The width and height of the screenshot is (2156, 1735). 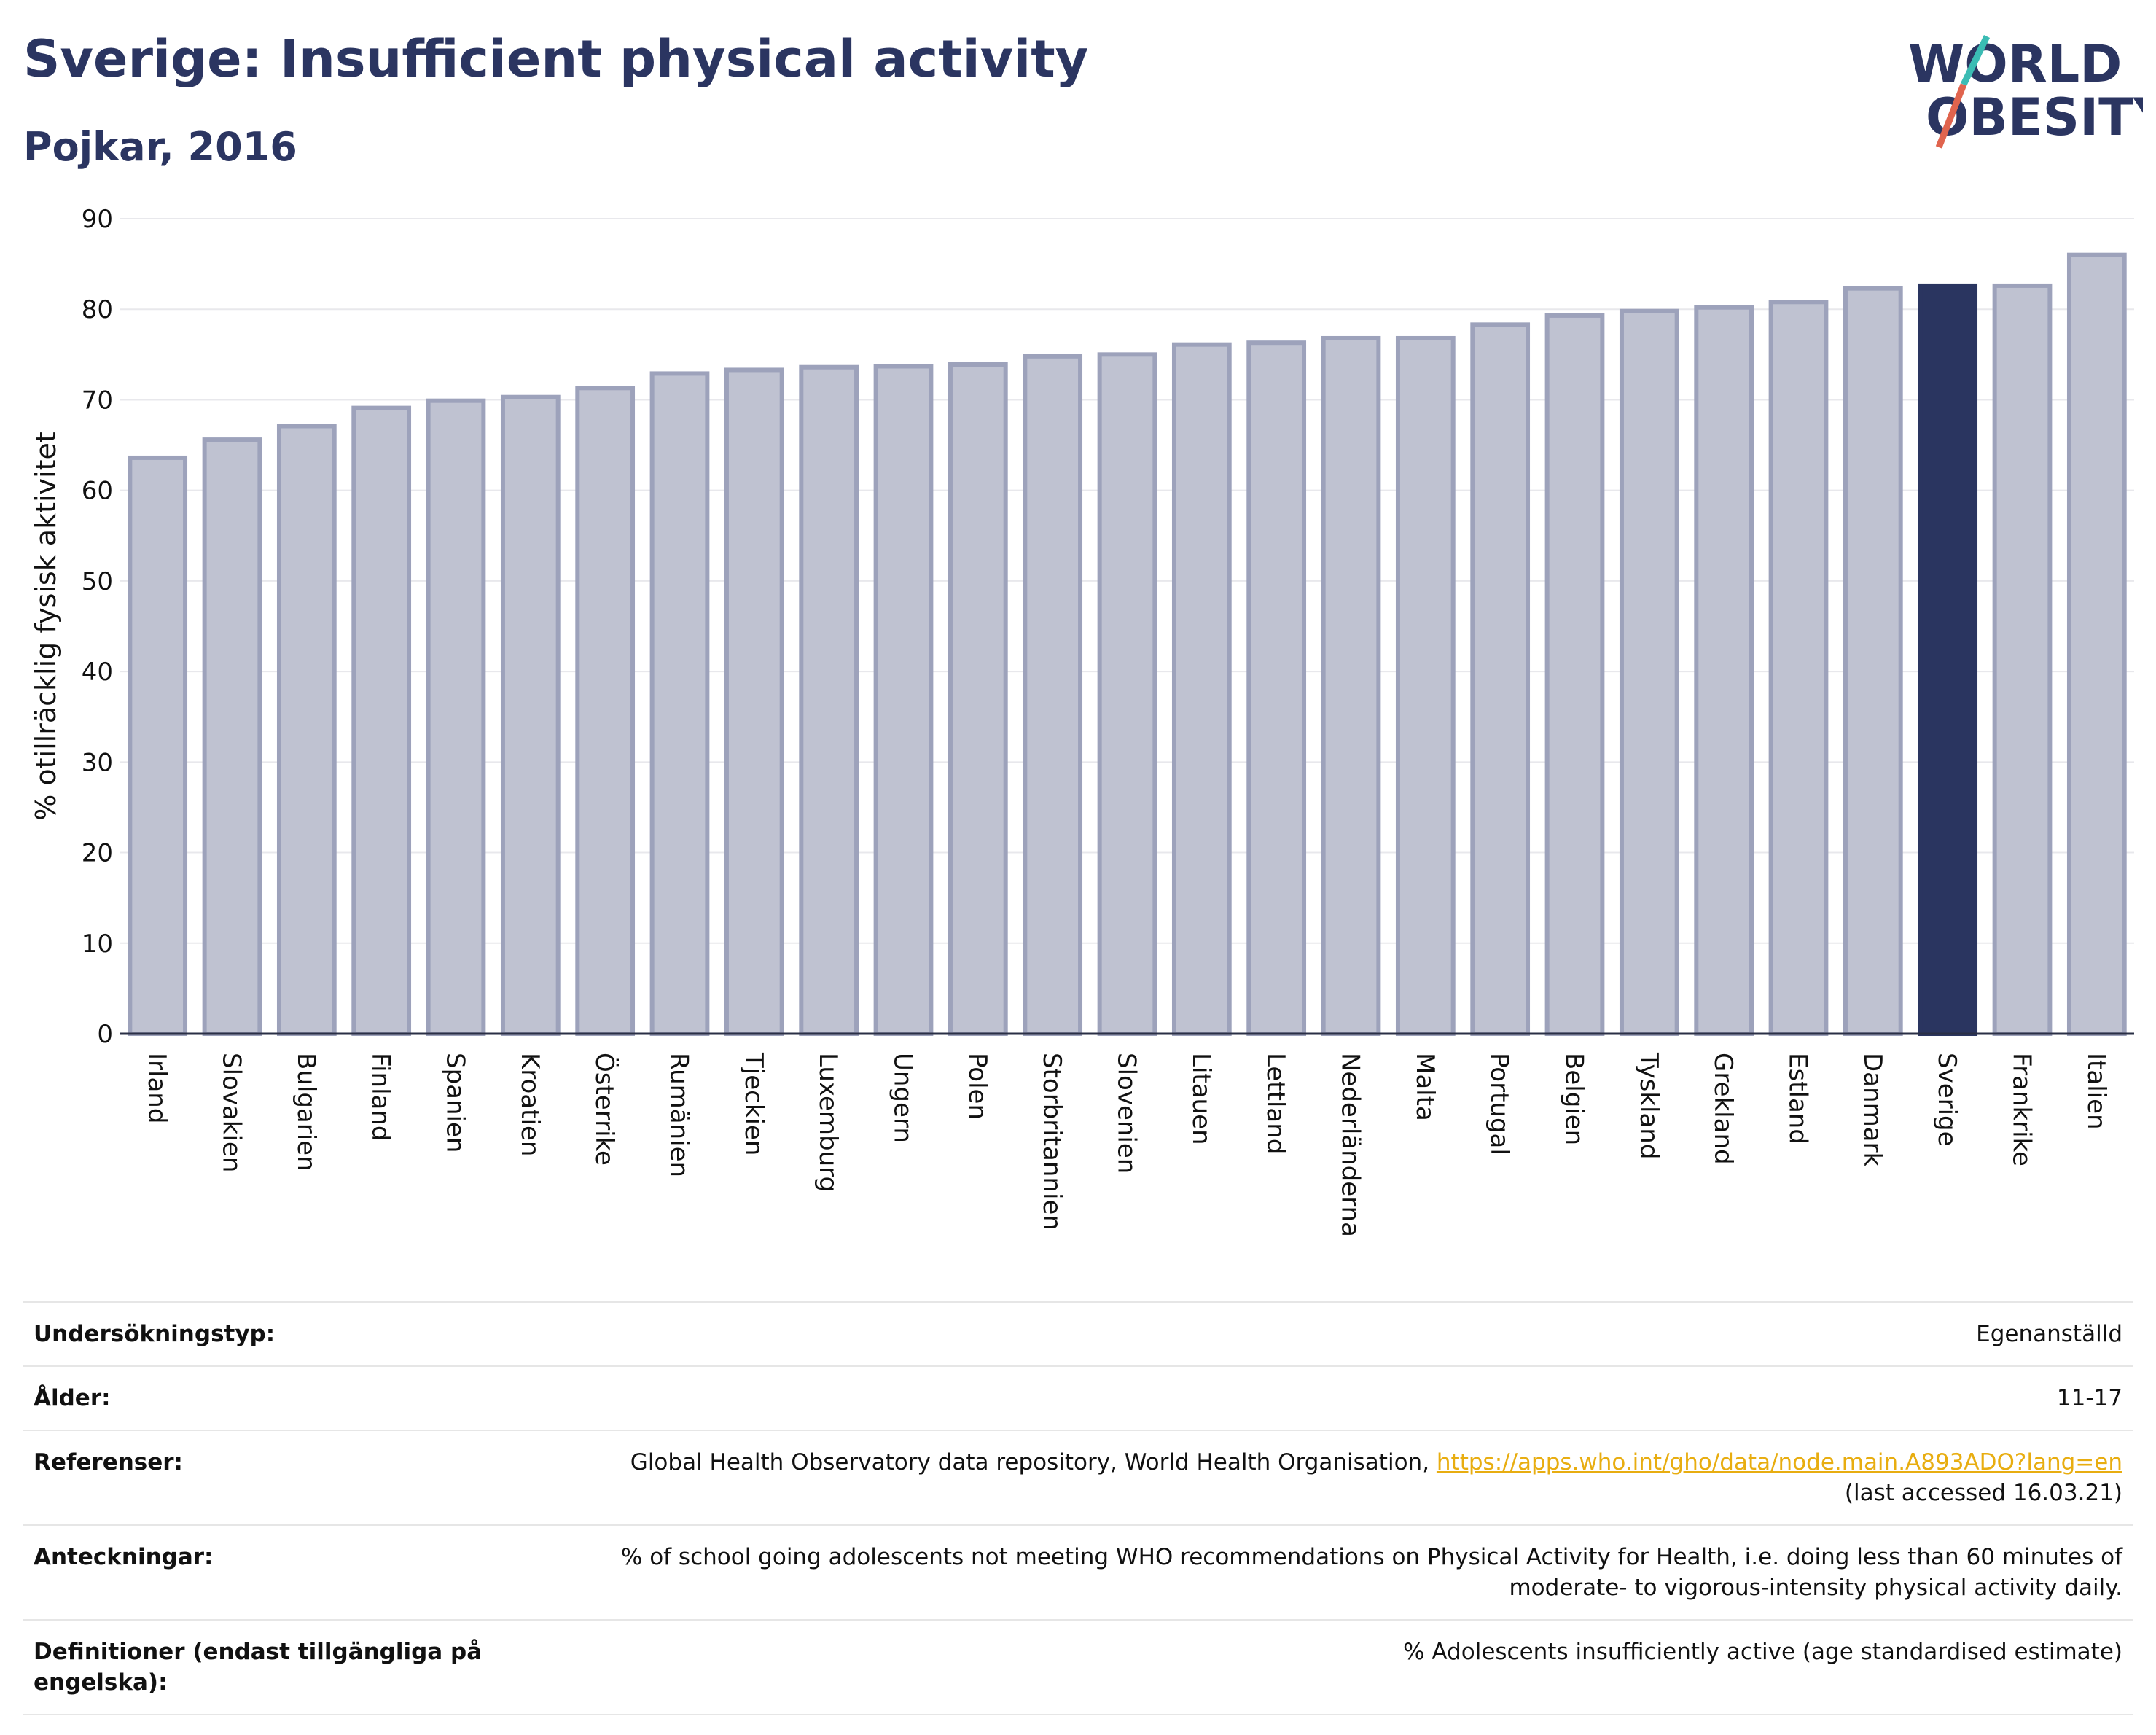 I want to click on y-axis-ticks: 0 10 20 30 40 50 60 70 80 90, so click(x=98, y=627).